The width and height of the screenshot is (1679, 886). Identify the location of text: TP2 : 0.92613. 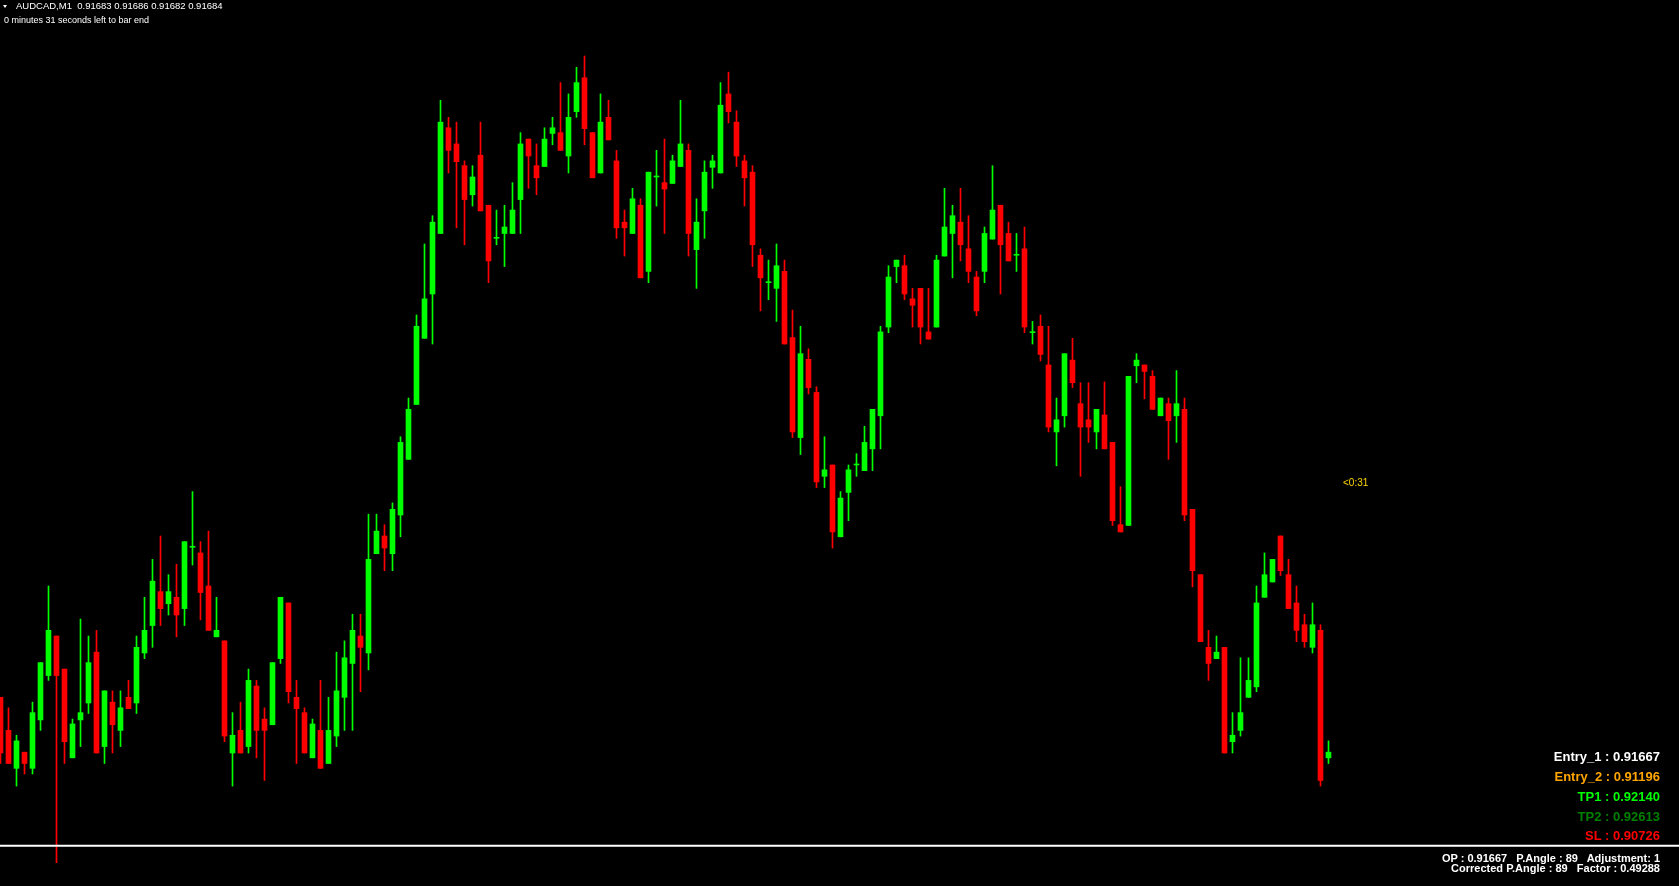
(1618, 816).